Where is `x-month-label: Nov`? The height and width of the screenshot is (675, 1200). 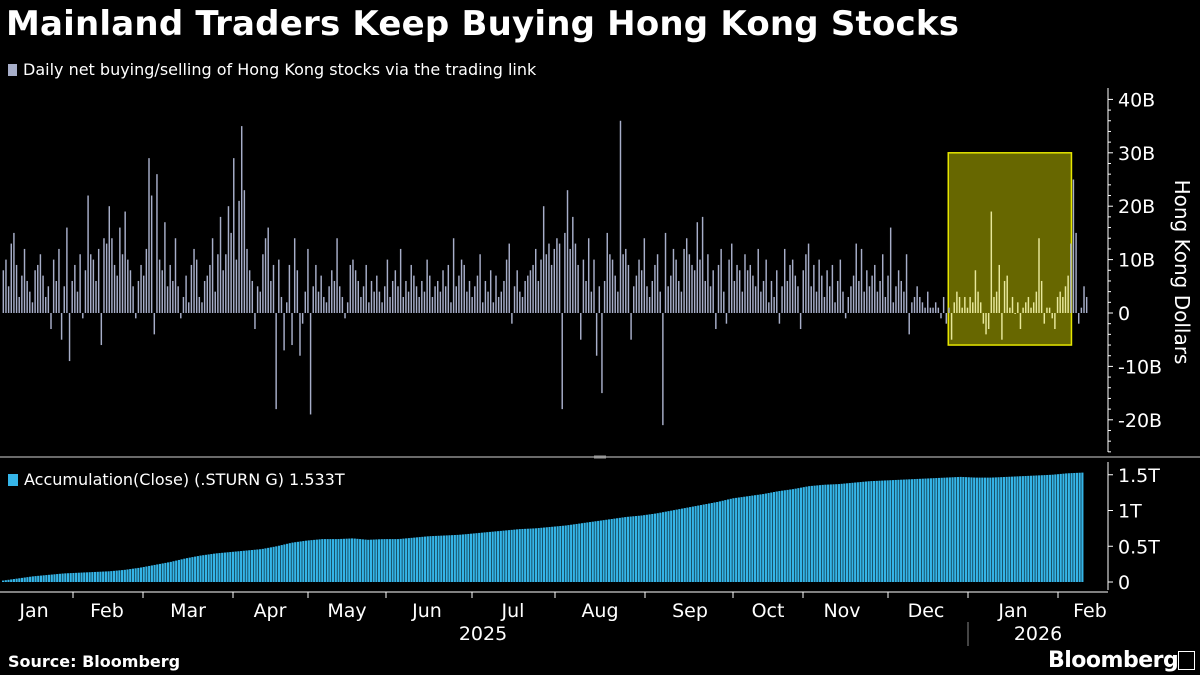
x-month-label: Nov is located at coordinates (841, 611).